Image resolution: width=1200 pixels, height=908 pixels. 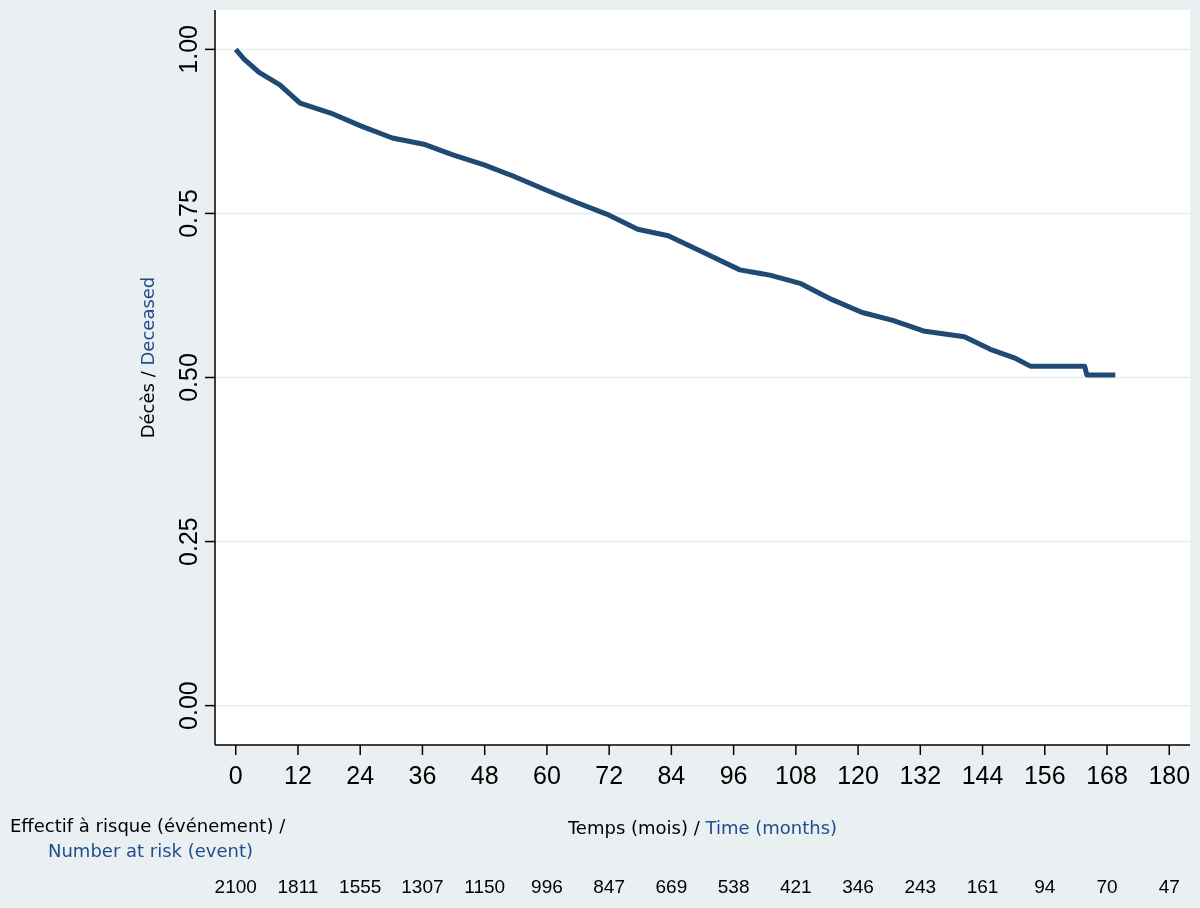 I want to click on text: 243, so click(x=920, y=886).